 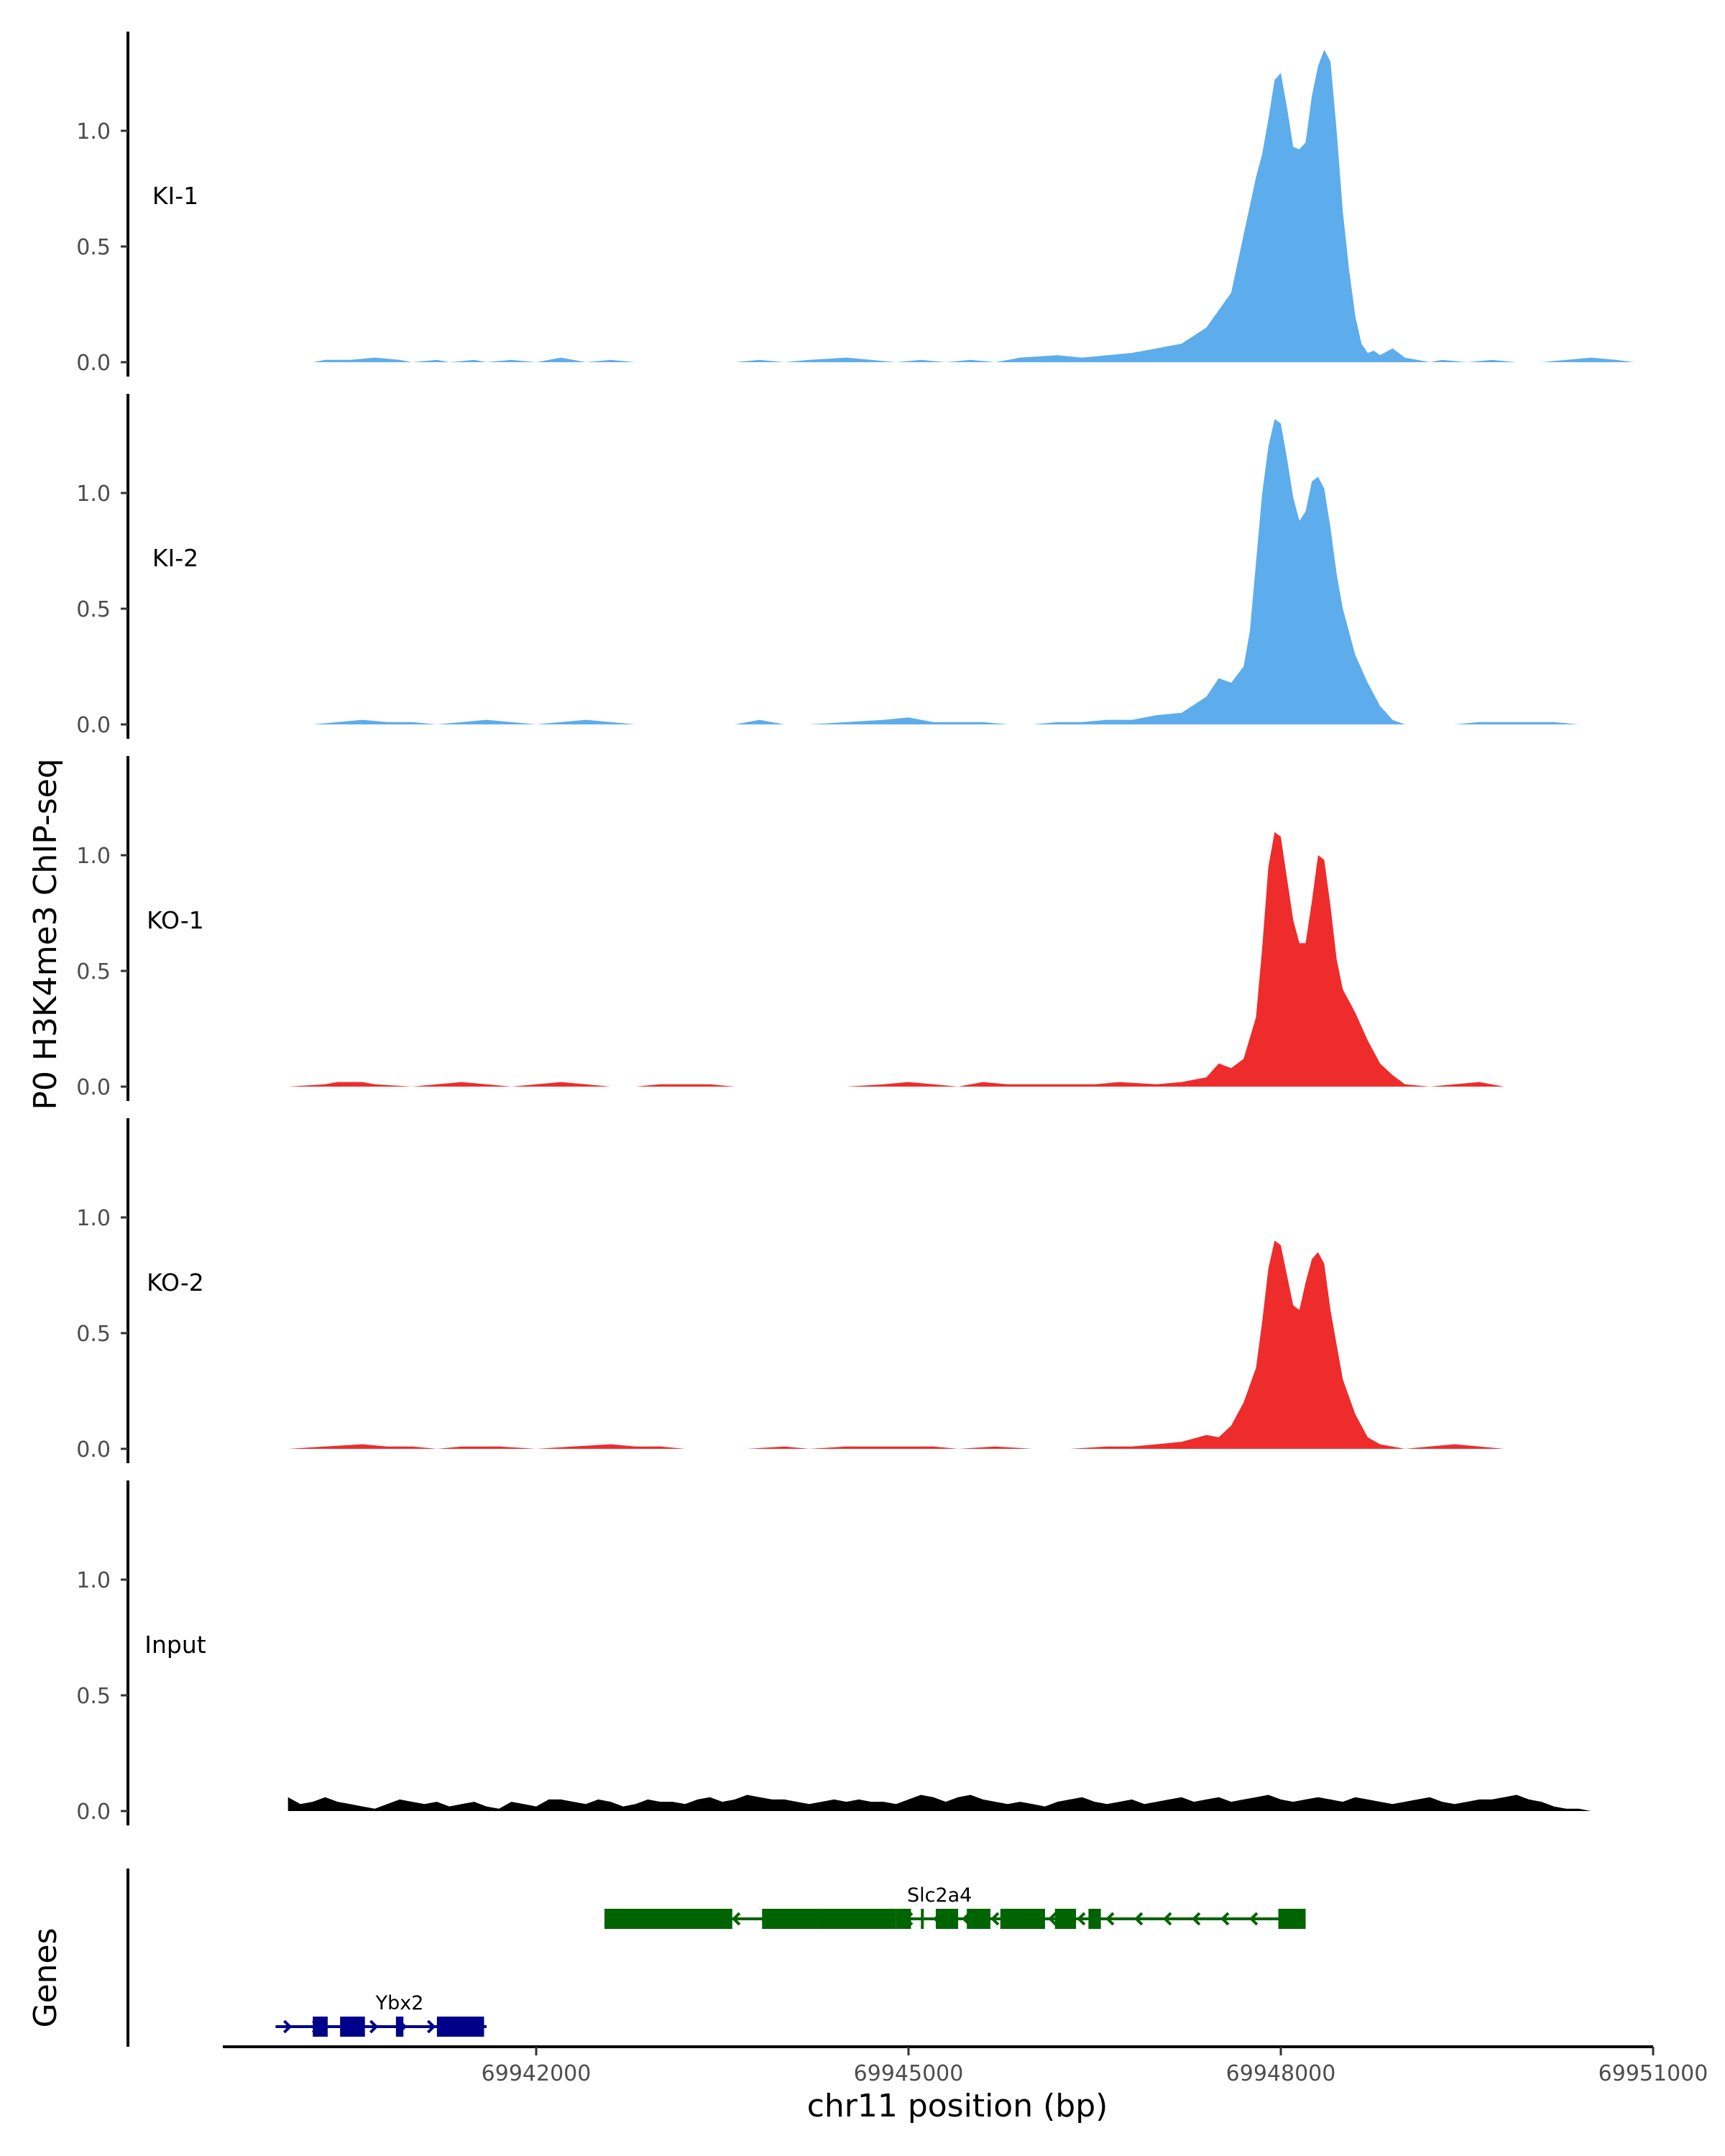 I want to click on x-axis: 69942000 69945000 69948000 69951000, so click(x=965, y=2065).